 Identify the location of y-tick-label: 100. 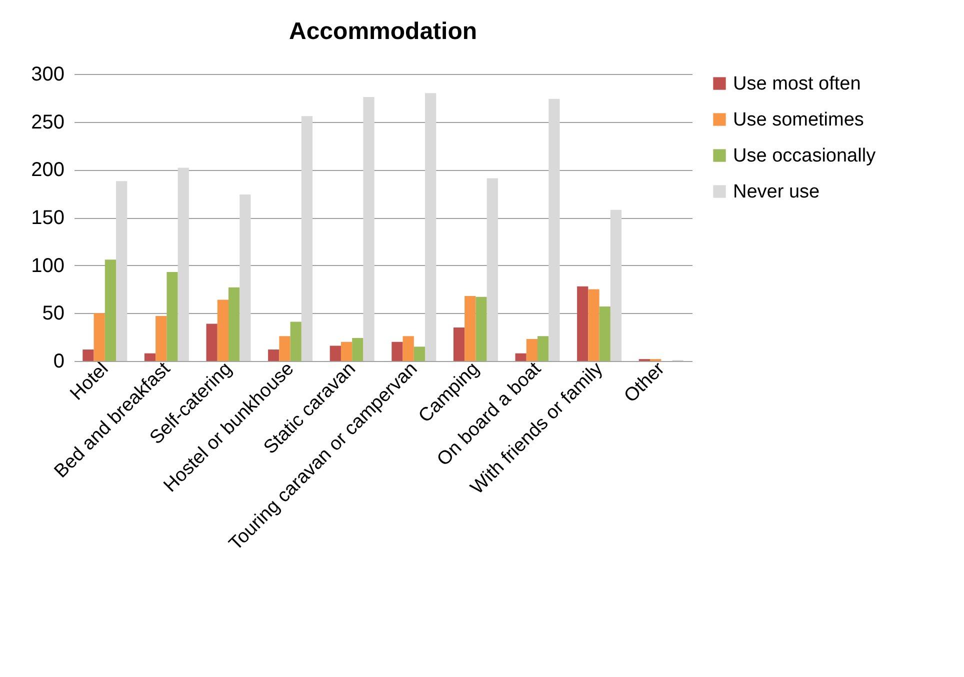
(47, 265).